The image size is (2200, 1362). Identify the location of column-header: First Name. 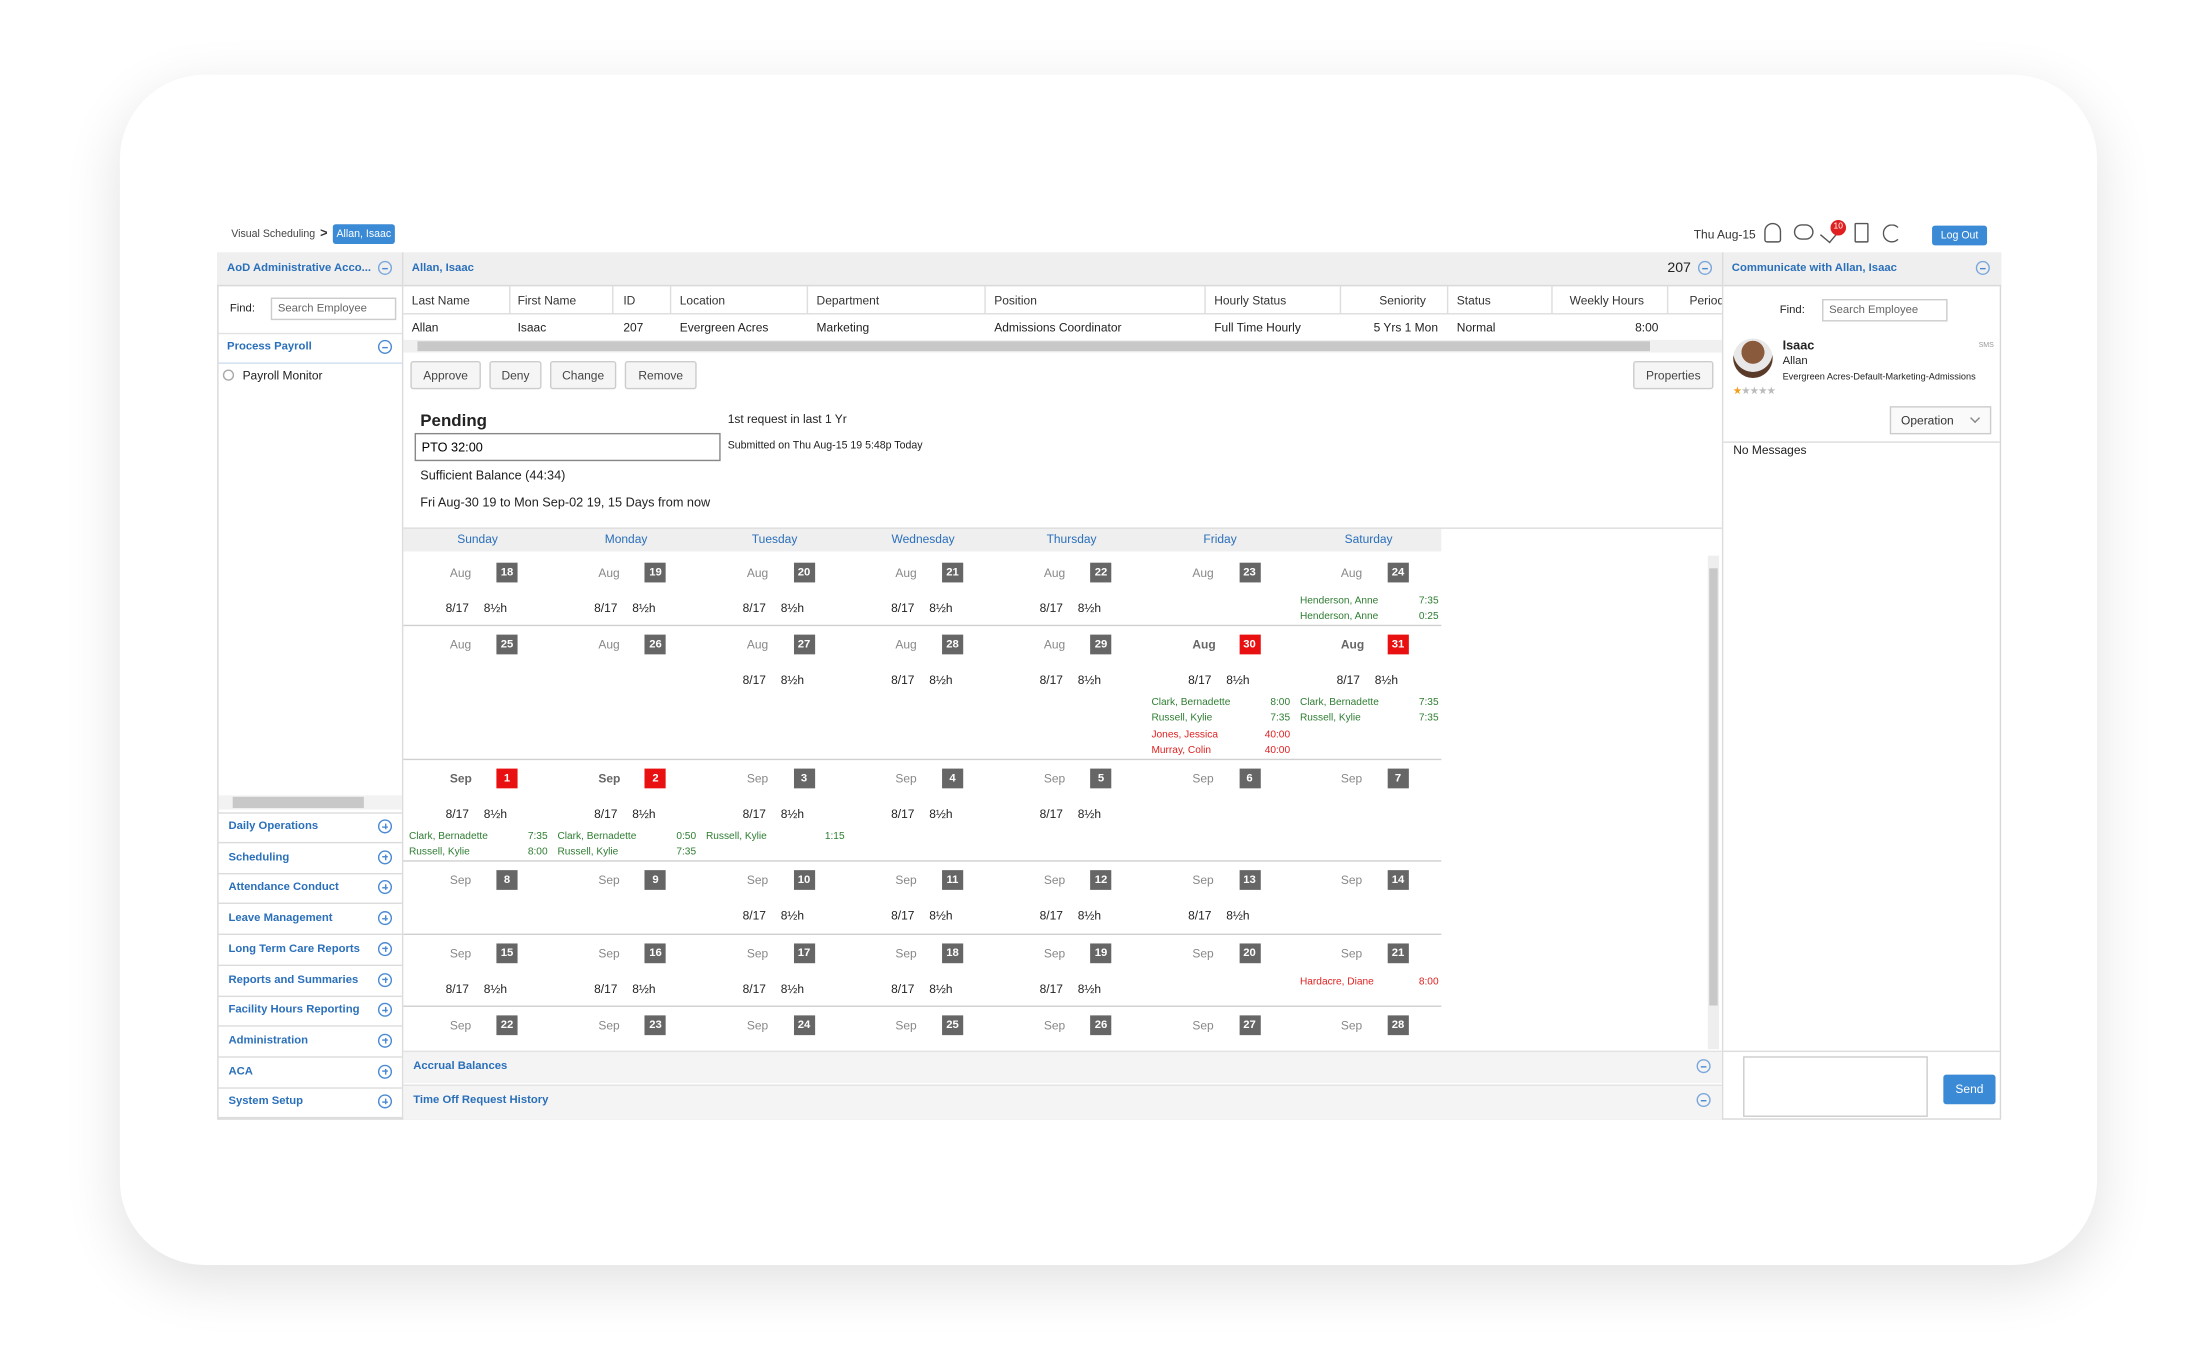
(547, 300).